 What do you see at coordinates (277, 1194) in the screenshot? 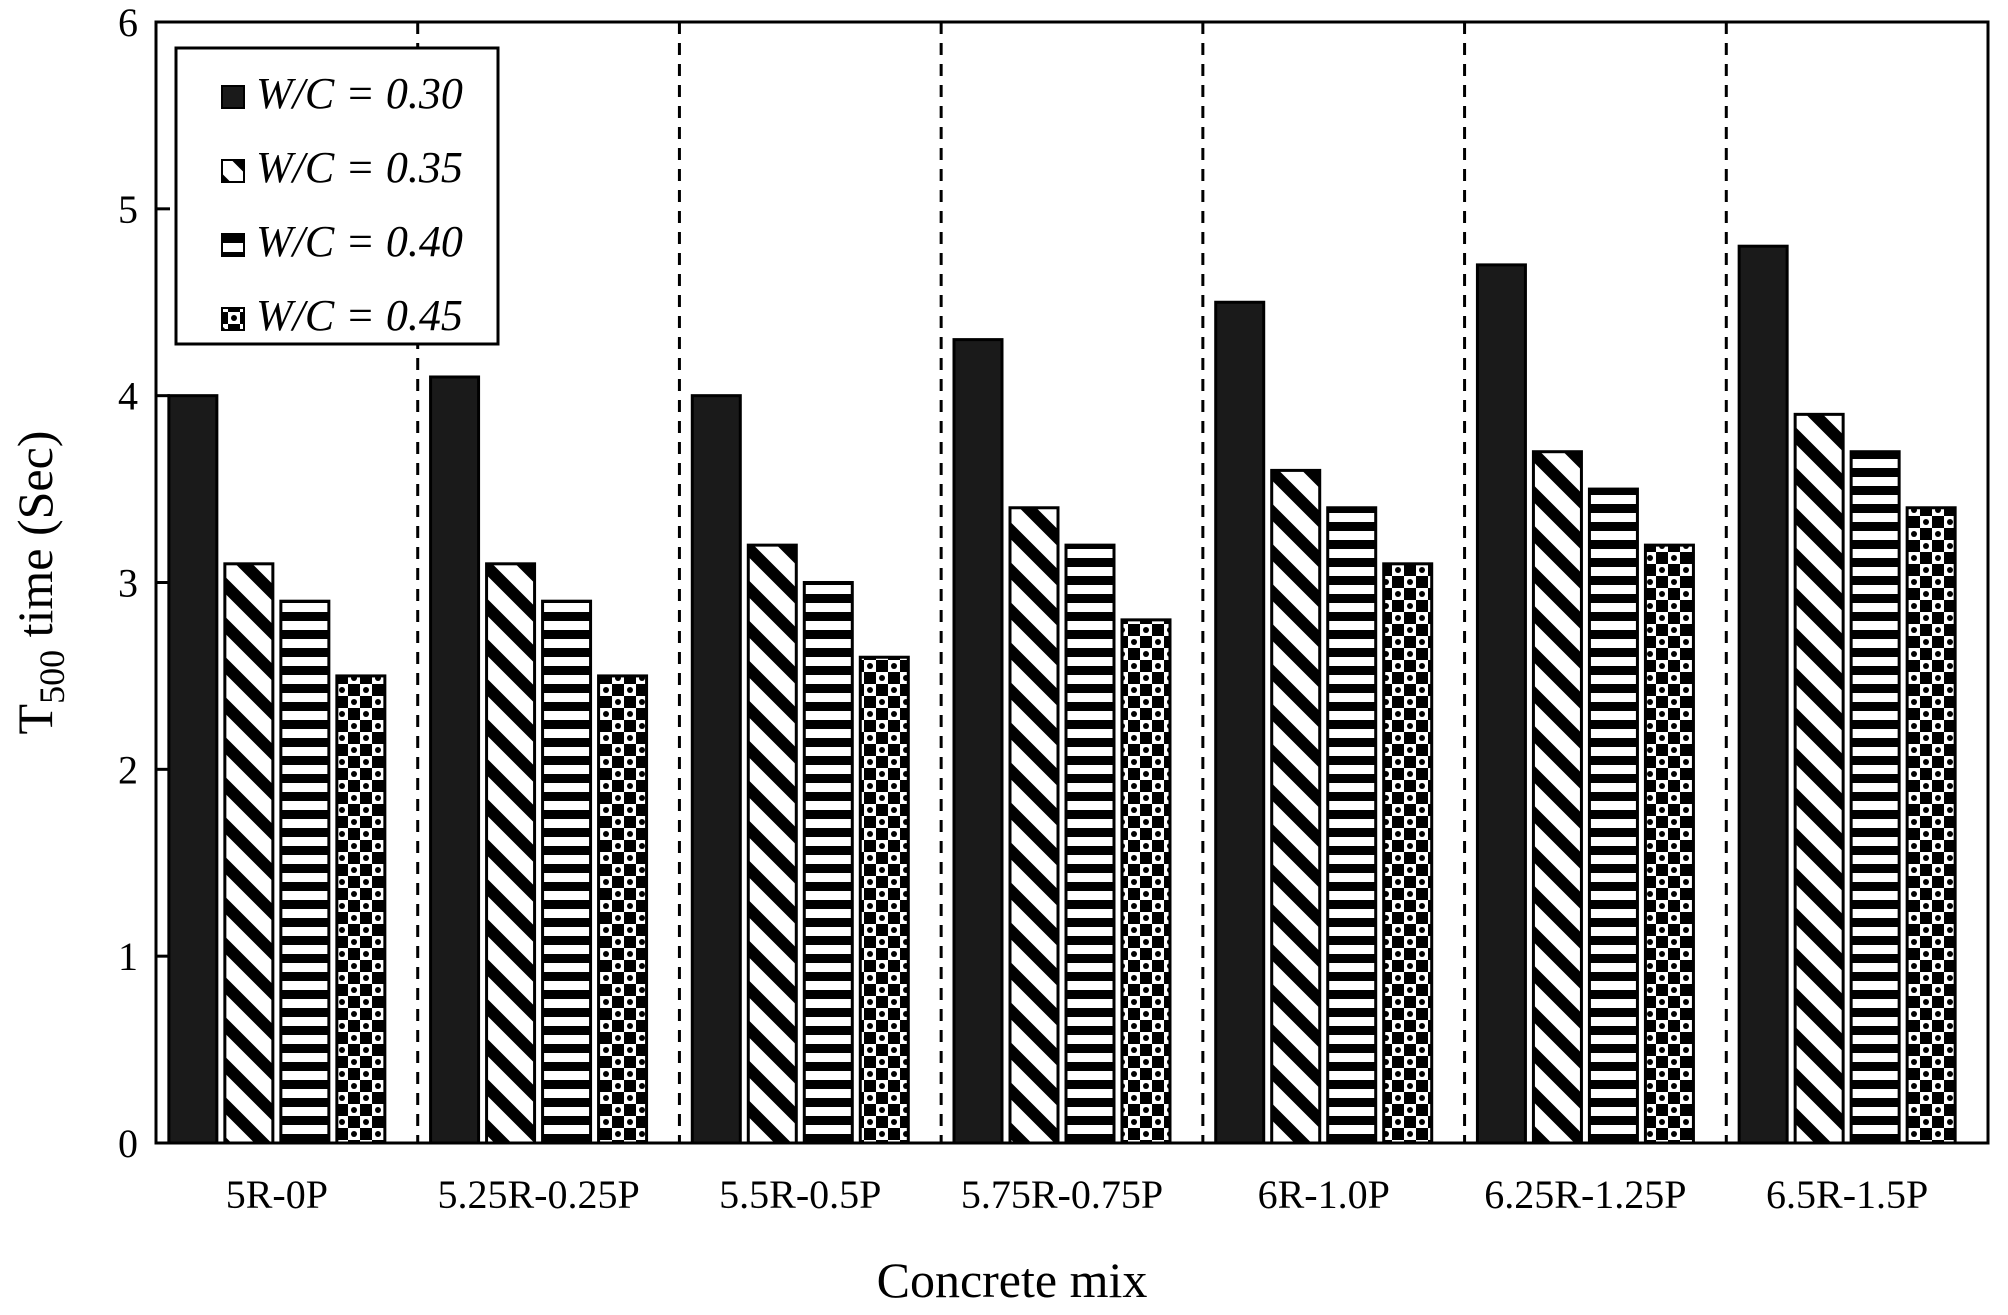
I see `x-tick-label: 5R-0P` at bounding box center [277, 1194].